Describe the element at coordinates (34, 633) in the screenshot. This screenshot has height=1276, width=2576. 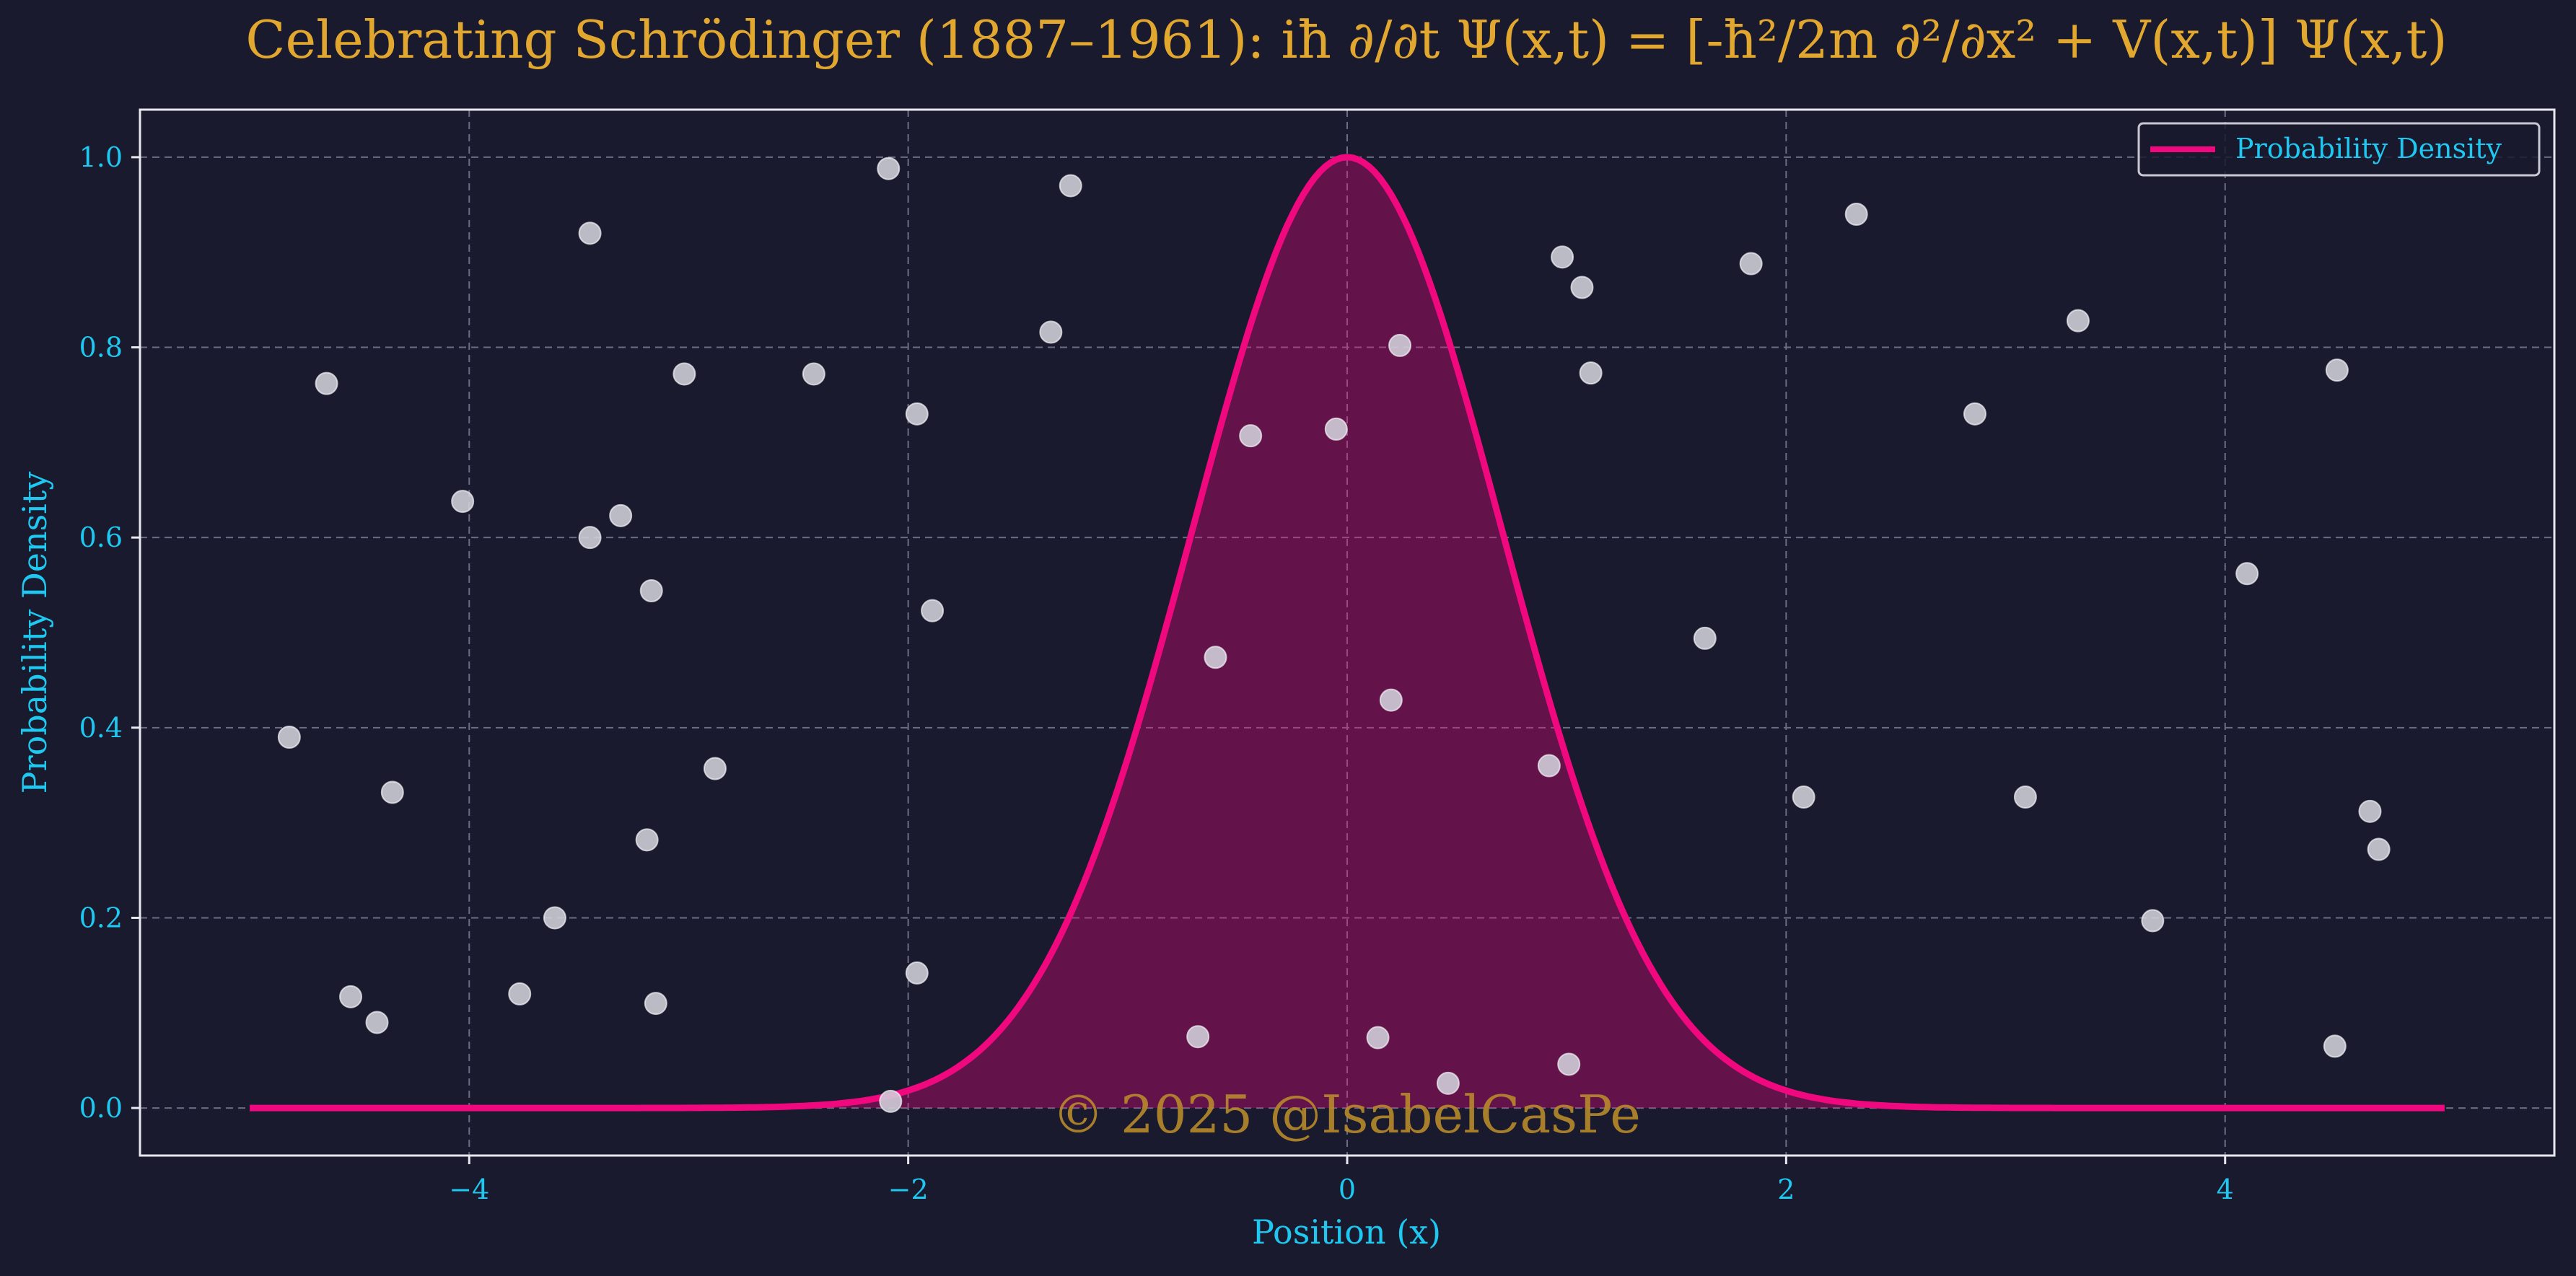
I see `y-axis-label: Probability Density` at that location.